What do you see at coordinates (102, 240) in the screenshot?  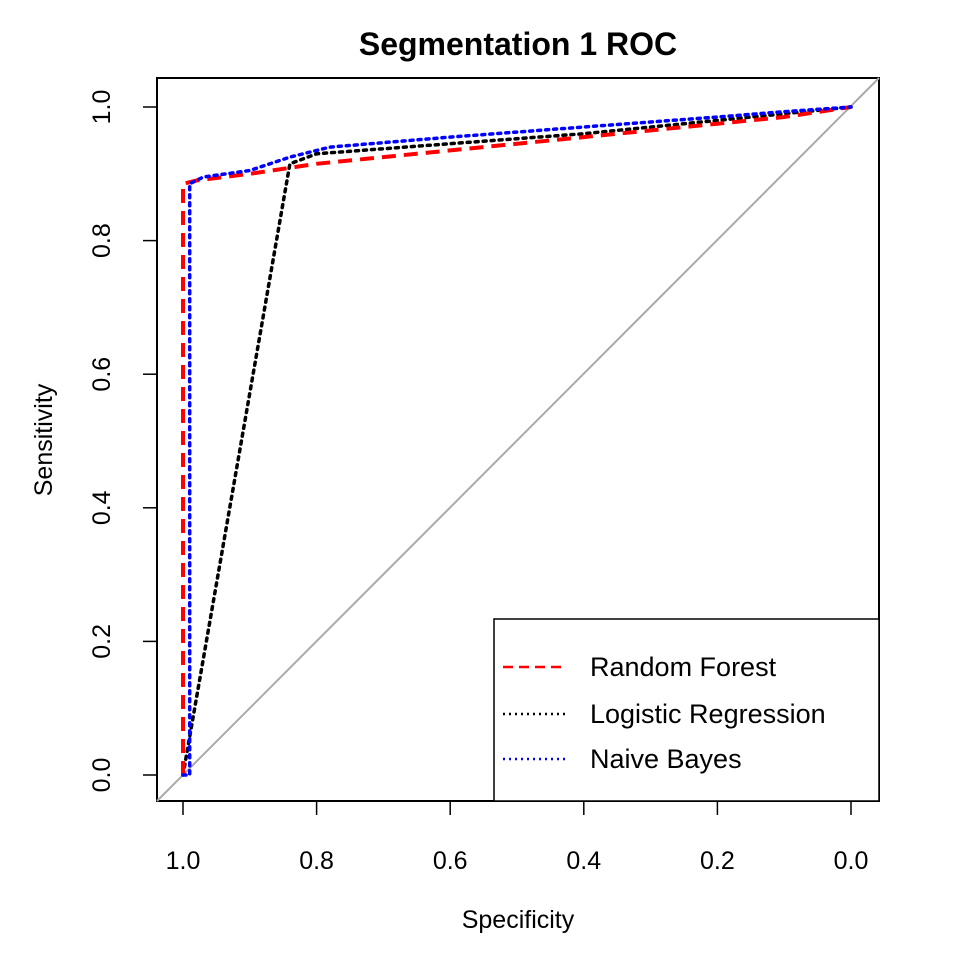 I see `y-tick-label: 0.8` at bounding box center [102, 240].